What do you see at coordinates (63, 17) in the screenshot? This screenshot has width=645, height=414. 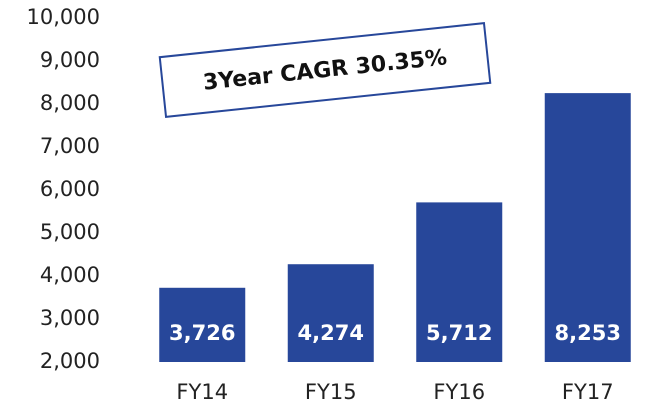 I see `y-tick-label: 10,000` at bounding box center [63, 17].